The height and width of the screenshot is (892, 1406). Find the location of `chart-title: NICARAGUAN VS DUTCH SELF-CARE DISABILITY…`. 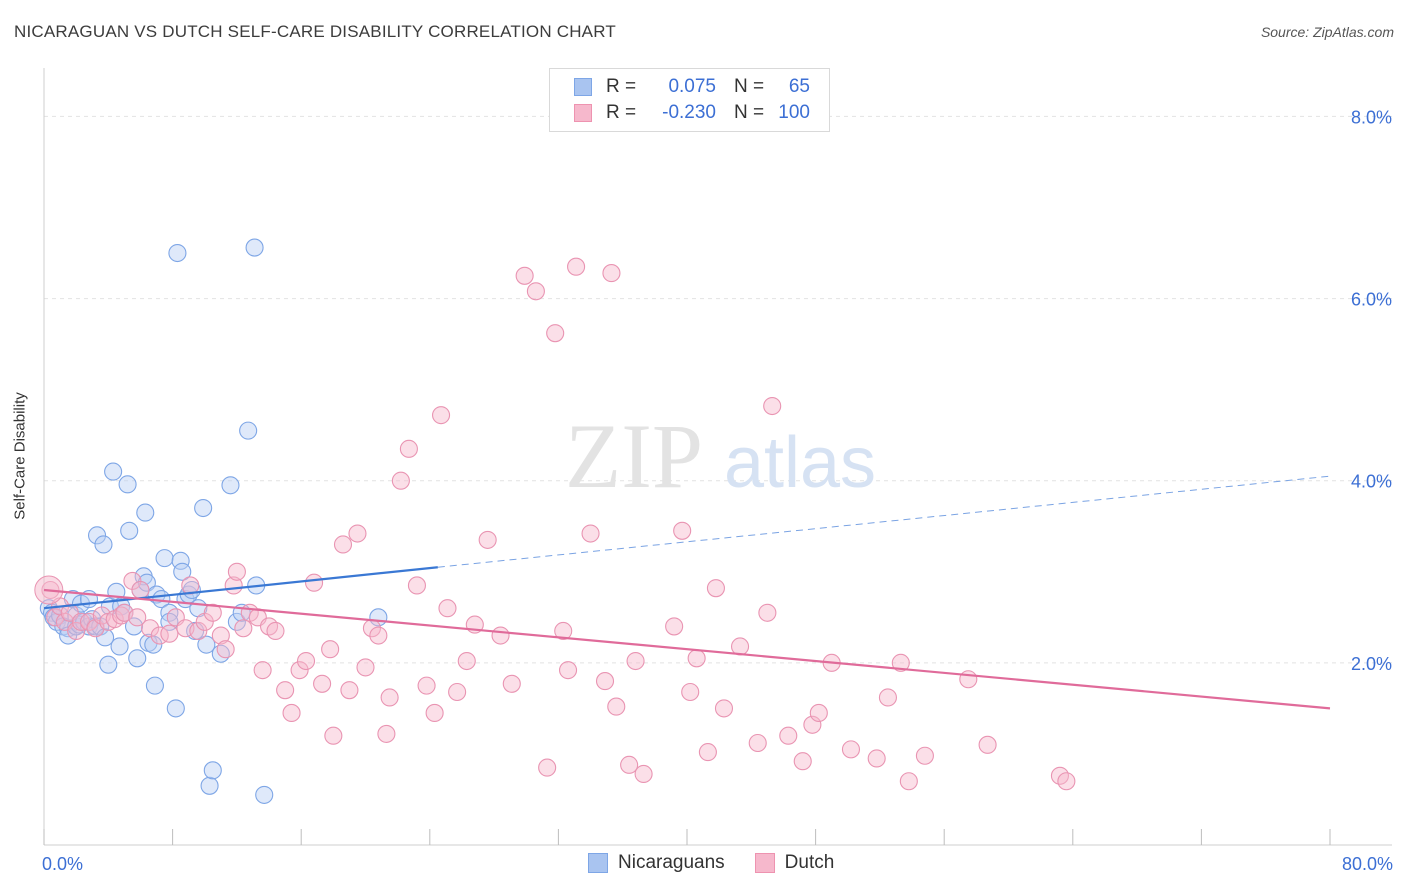

chart-title: NICARAGUAN VS DUTCH SELF-CARE DISABILITY… is located at coordinates (315, 31).